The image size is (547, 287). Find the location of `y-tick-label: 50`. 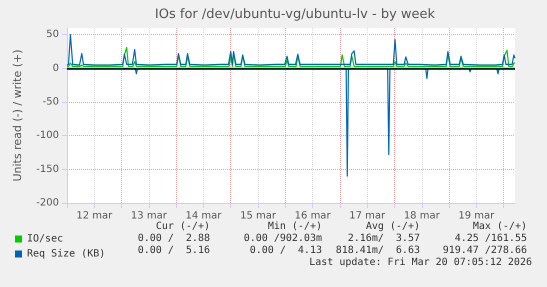

y-tick-label: 50 is located at coordinates (52, 34).